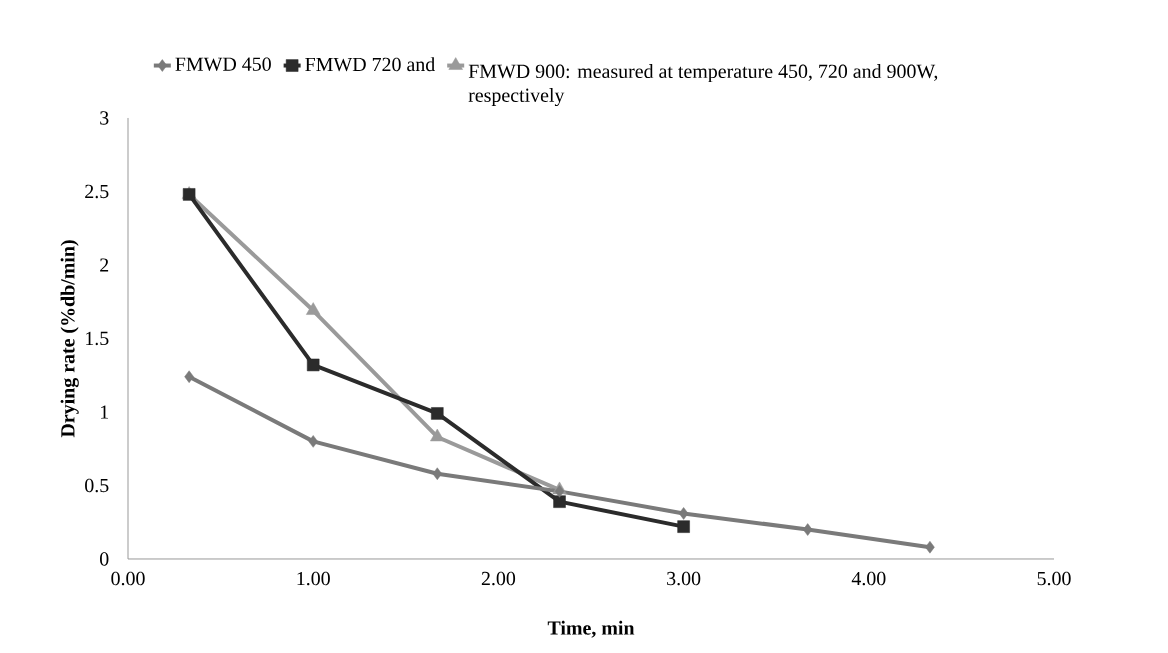 This screenshot has height=653, width=1168. What do you see at coordinates (1054, 578) in the screenshot?
I see `x-tick-label: 5.00` at bounding box center [1054, 578].